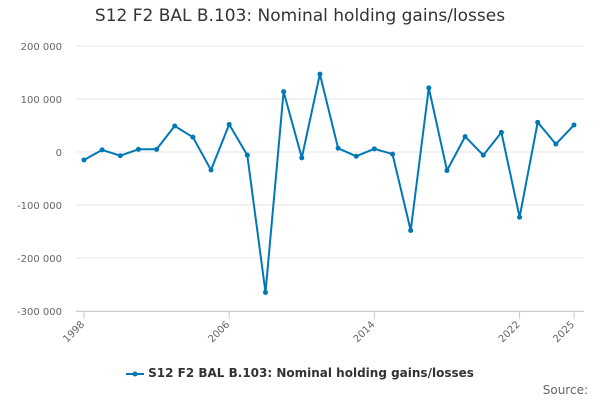  What do you see at coordinates (564, 332) in the screenshot?
I see `x-tick-label: 2025` at bounding box center [564, 332].